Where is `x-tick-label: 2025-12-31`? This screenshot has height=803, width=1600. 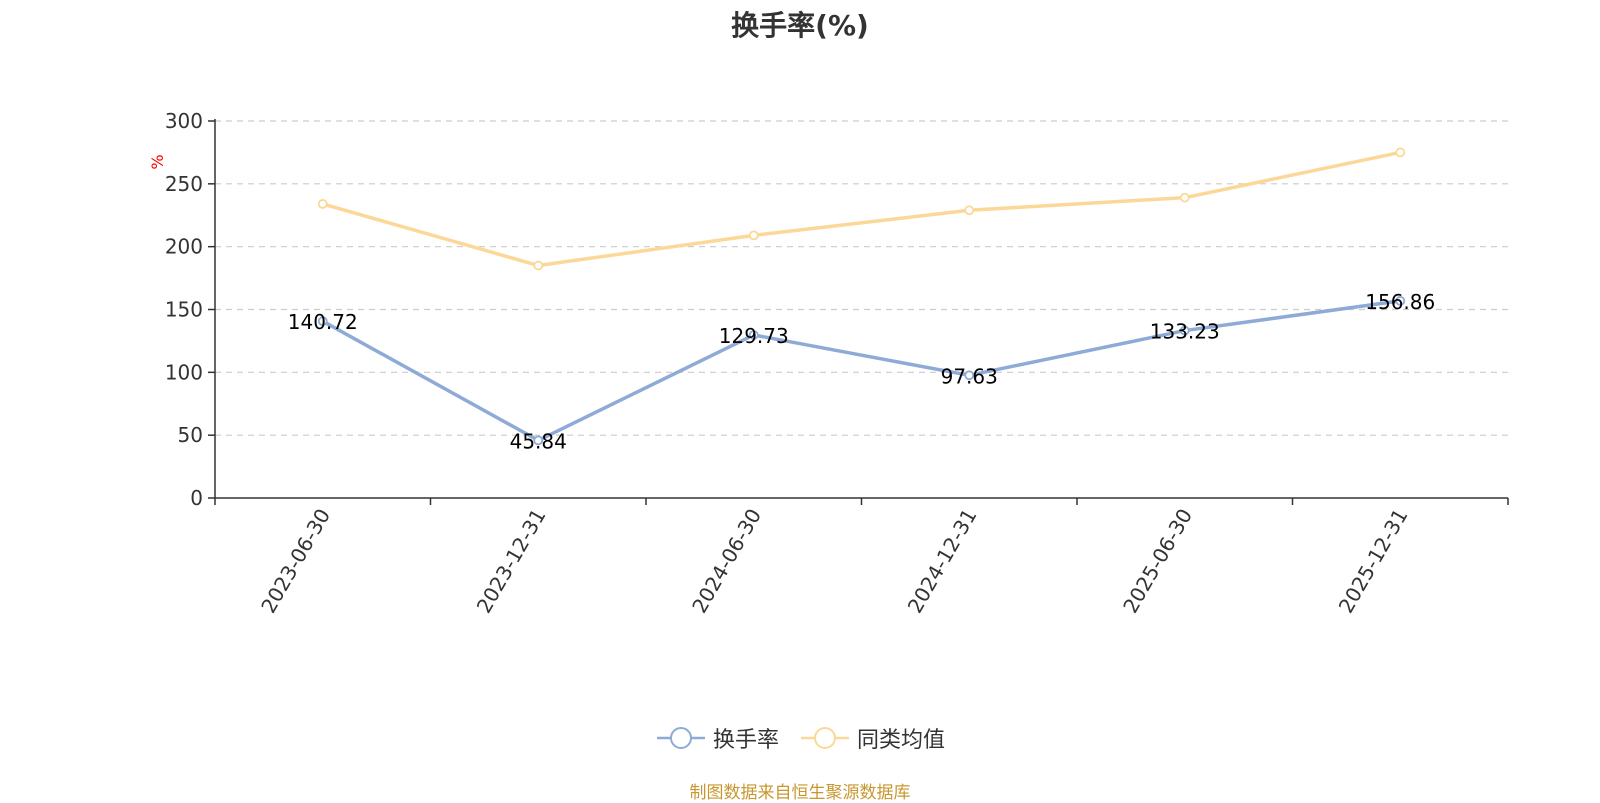 x-tick-label: 2025-12-31 is located at coordinates (1373, 561).